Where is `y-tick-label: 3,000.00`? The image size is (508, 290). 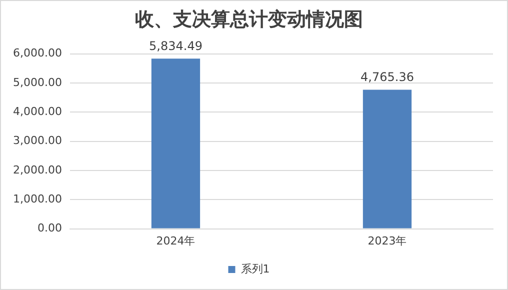
y-tick-label: 3,000.00 is located at coordinates (37, 141).